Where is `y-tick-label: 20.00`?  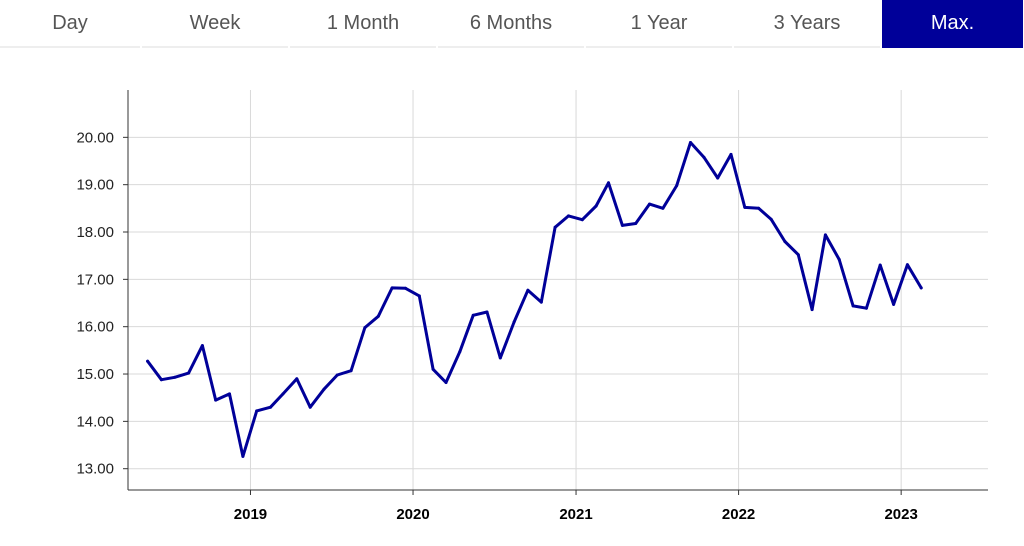
y-tick-label: 20.00 is located at coordinates (95, 137).